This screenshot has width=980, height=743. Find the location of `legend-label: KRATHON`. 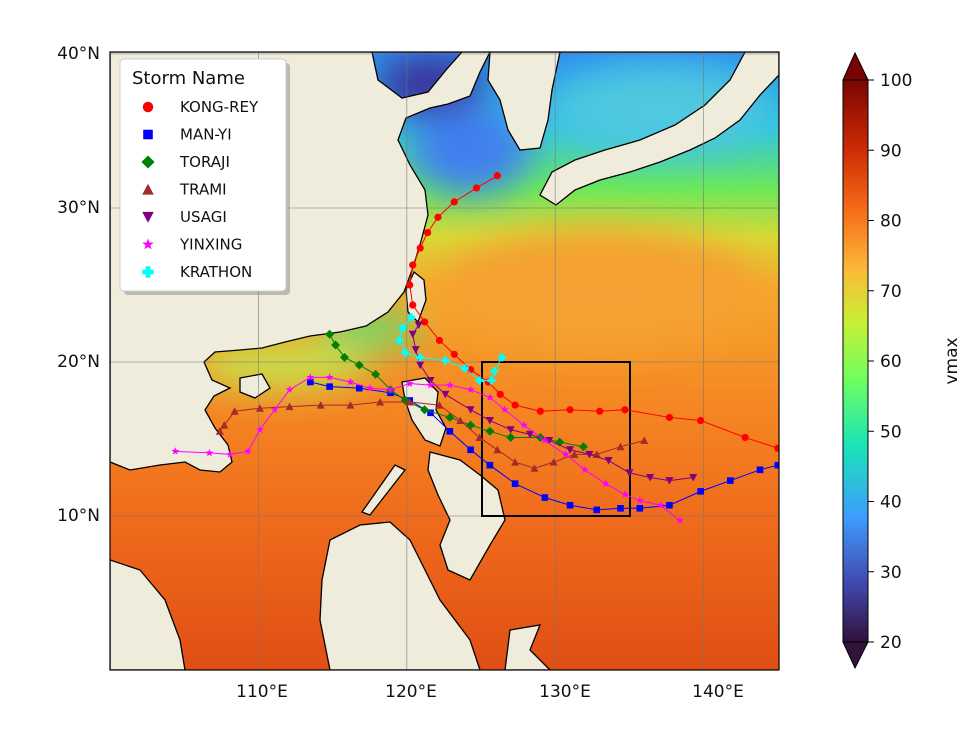

legend-label: KRATHON is located at coordinates (216, 272).